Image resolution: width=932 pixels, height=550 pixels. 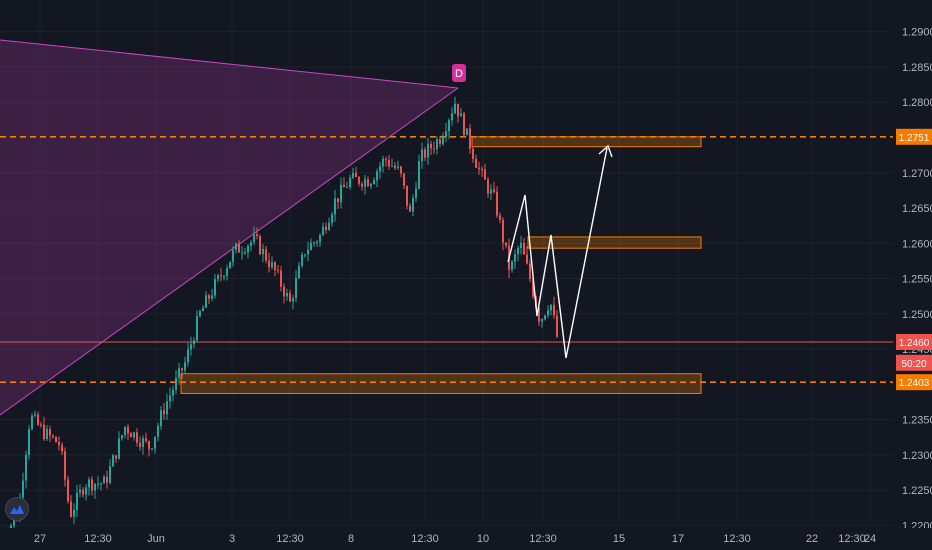 What do you see at coordinates (870, 539) in the screenshot?
I see `time-tick-label: 24` at bounding box center [870, 539].